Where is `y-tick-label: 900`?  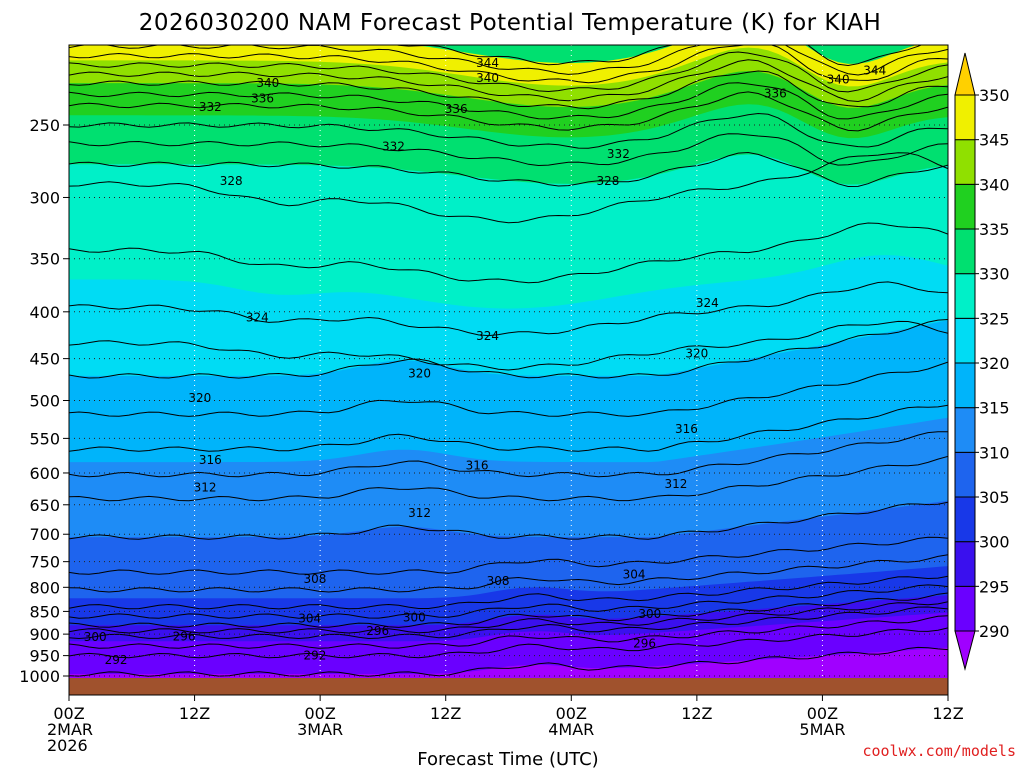 y-tick-label: 900 is located at coordinates (44, 634).